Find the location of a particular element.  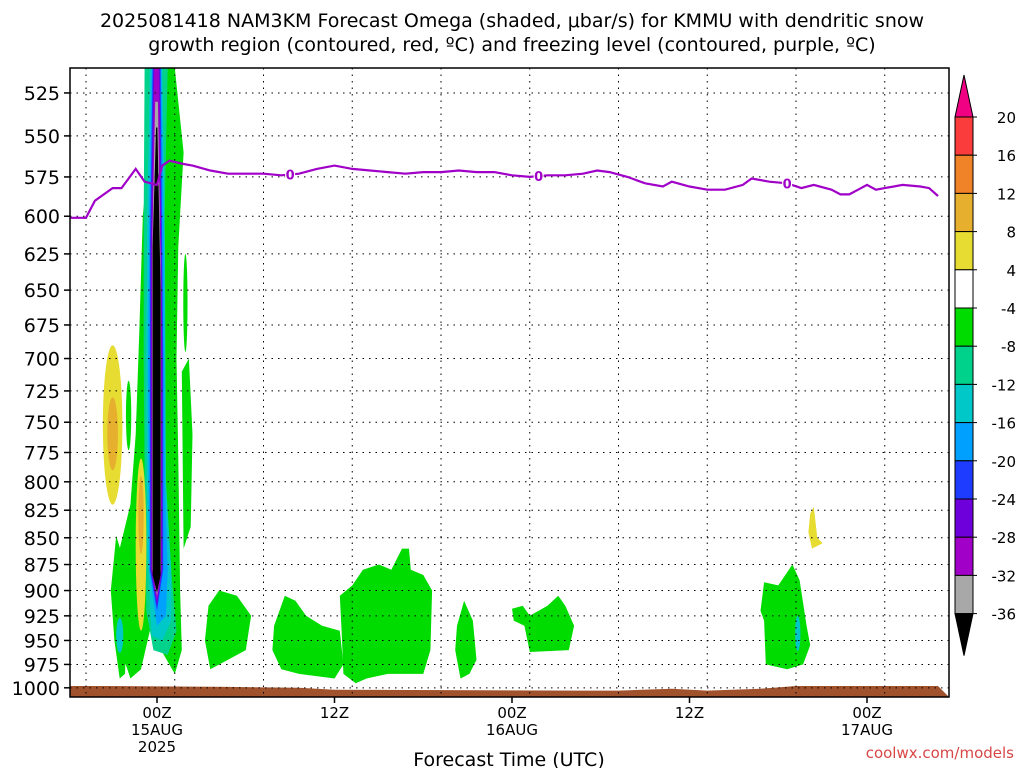

omega-cyan-02z is located at coordinates (798, 633).